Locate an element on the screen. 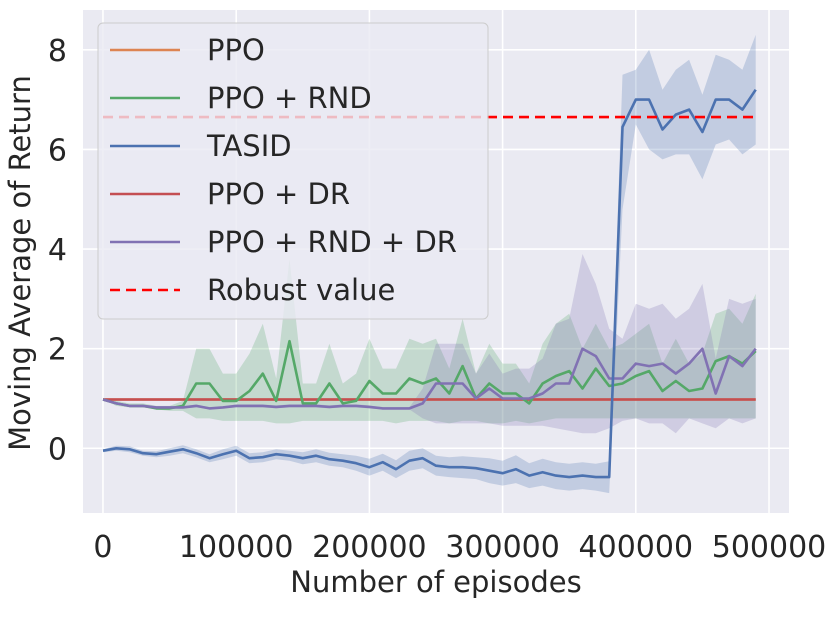  legend-label-ppo-rnd-dr: PPO + RND + DR is located at coordinates (332, 242).